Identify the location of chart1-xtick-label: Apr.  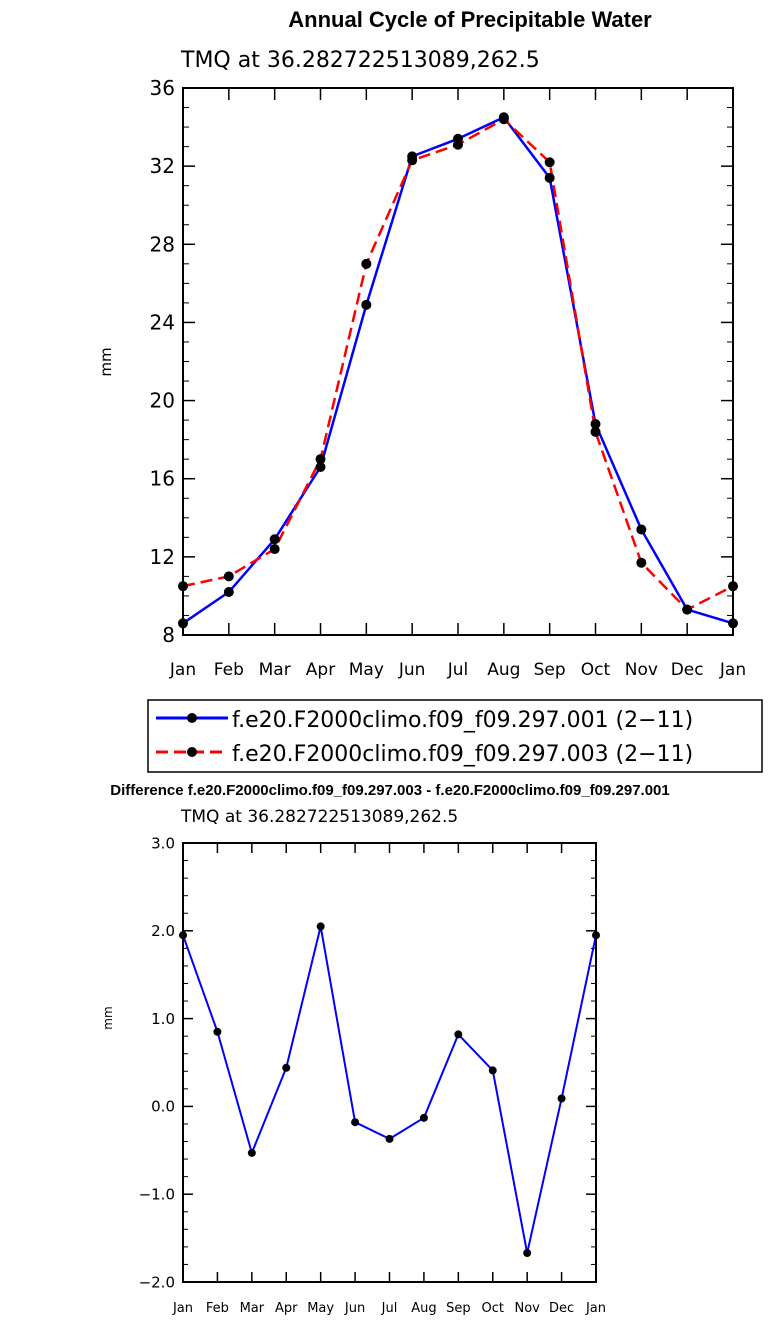
(320, 670).